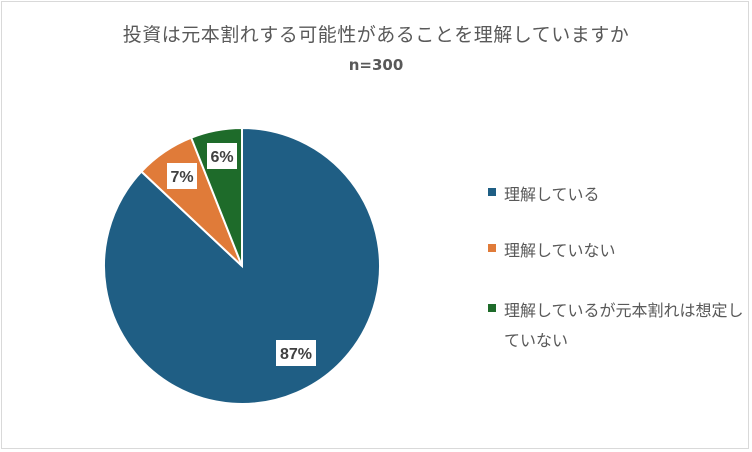 The width and height of the screenshot is (752, 452). I want to click on svg-text: 6%, so click(221, 157).